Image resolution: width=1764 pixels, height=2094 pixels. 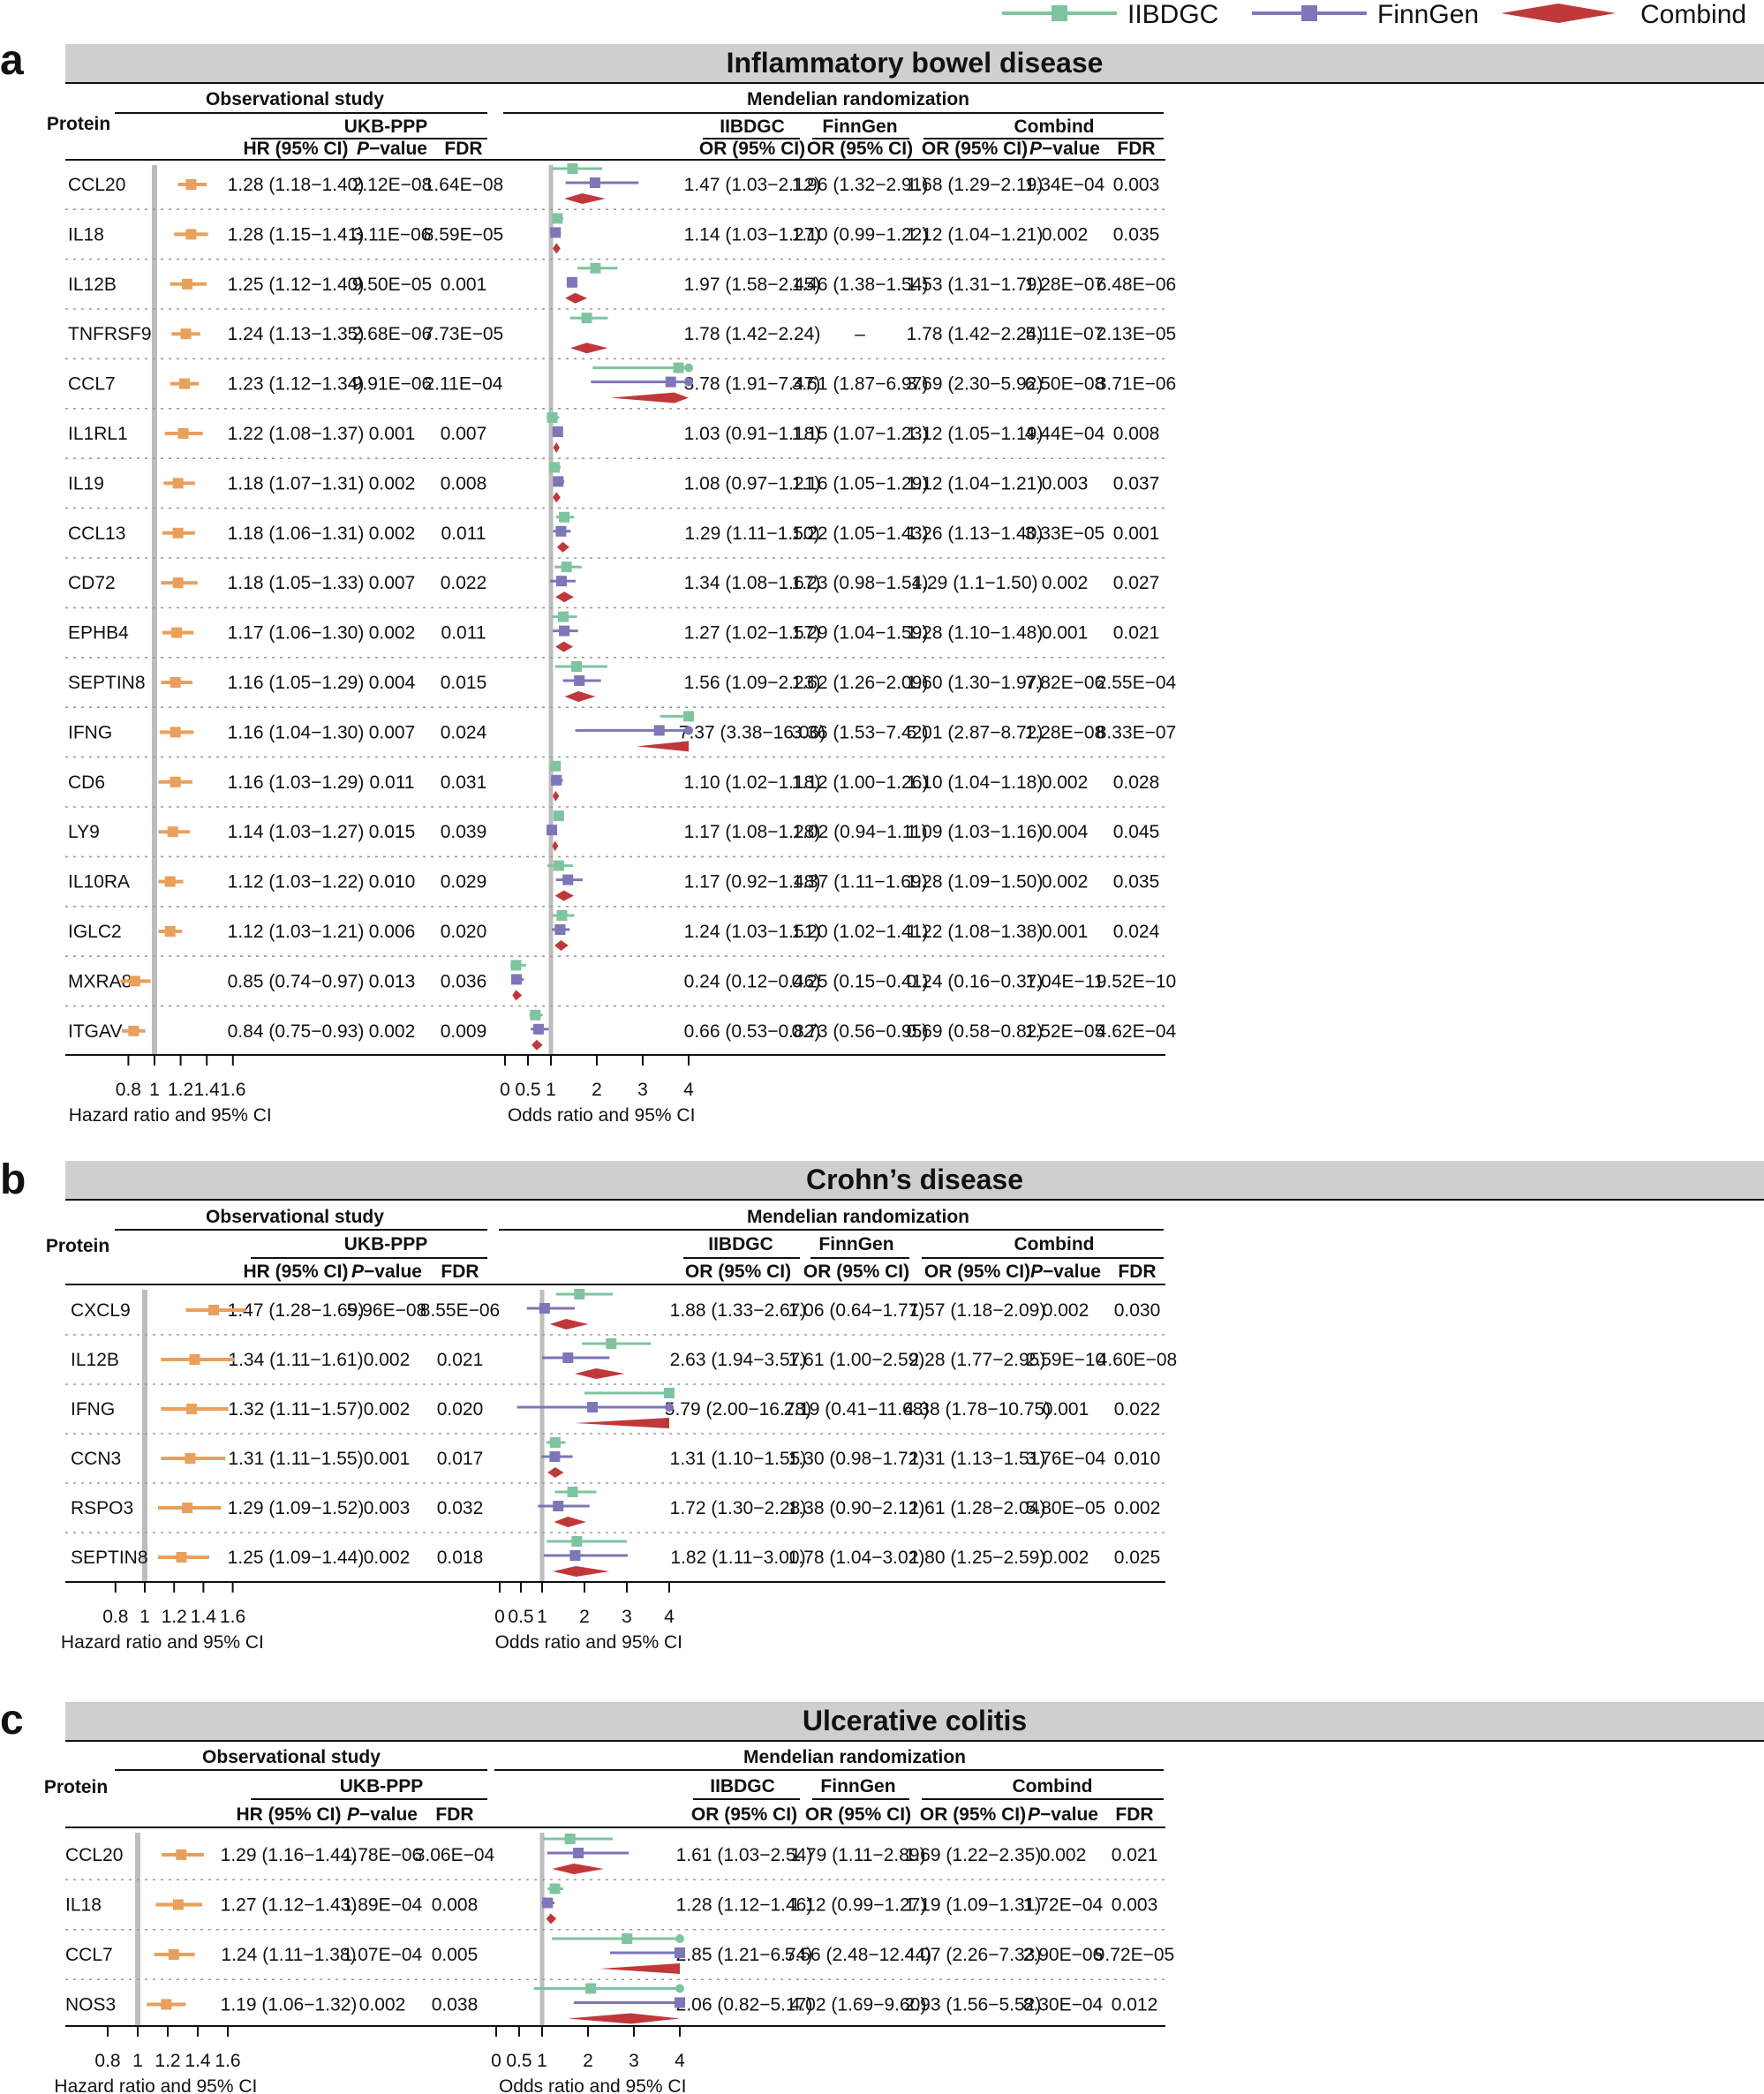 What do you see at coordinates (975, 981) in the screenshot?
I see `combind-or-value: 0.24 (0.16−0.37)` at bounding box center [975, 981].